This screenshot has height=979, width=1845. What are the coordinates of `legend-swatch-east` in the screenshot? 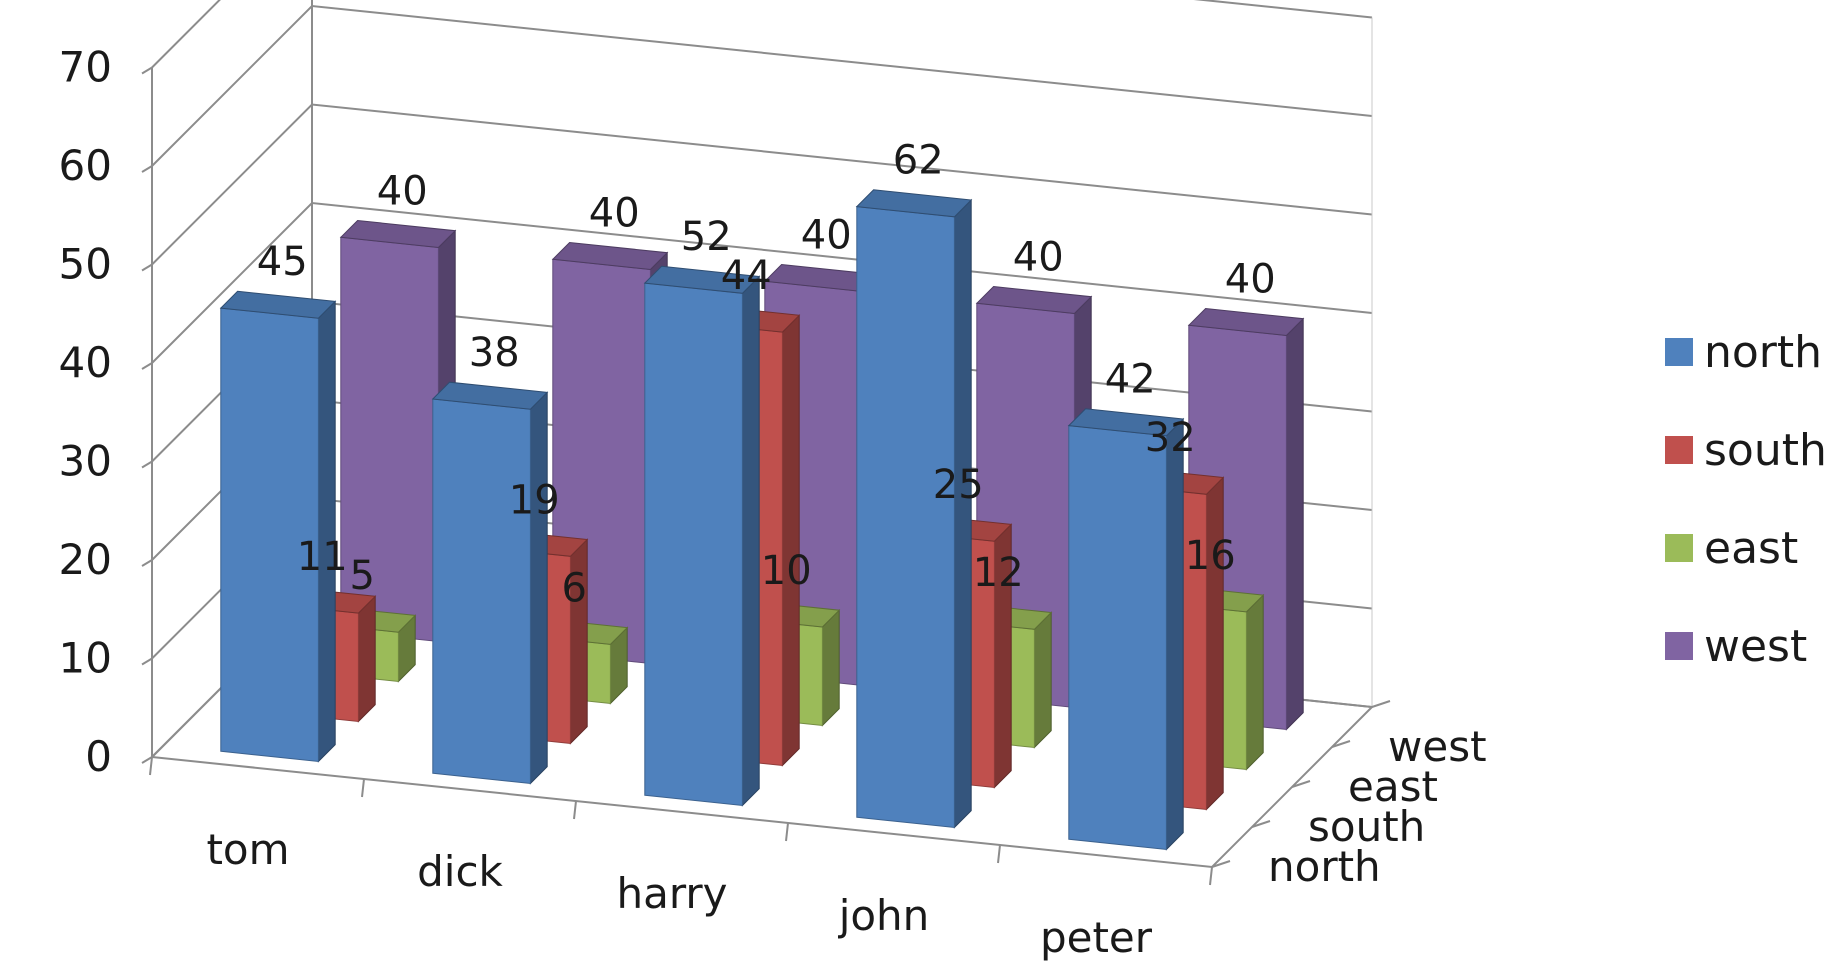 It's located at (1679, 548).